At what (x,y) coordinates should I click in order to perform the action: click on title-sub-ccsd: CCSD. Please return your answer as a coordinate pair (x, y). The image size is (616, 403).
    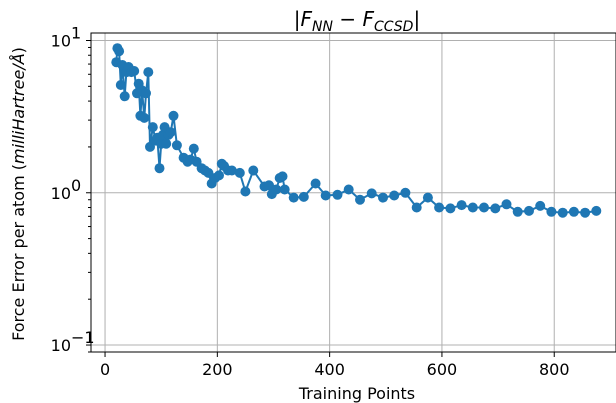
    Looking at the image, I should click on (394, 27).